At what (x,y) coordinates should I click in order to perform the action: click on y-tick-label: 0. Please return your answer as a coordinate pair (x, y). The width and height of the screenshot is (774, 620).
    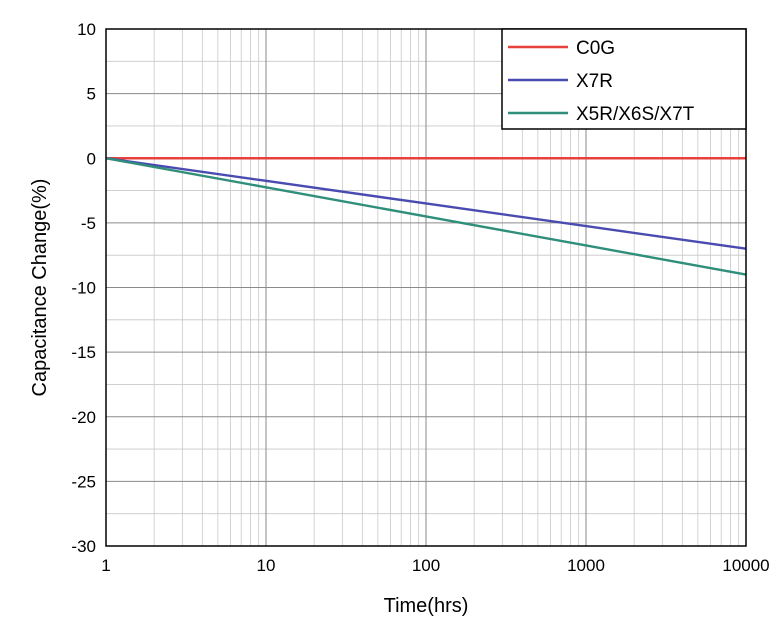
    Looking at the image, I should click on (91, 158).